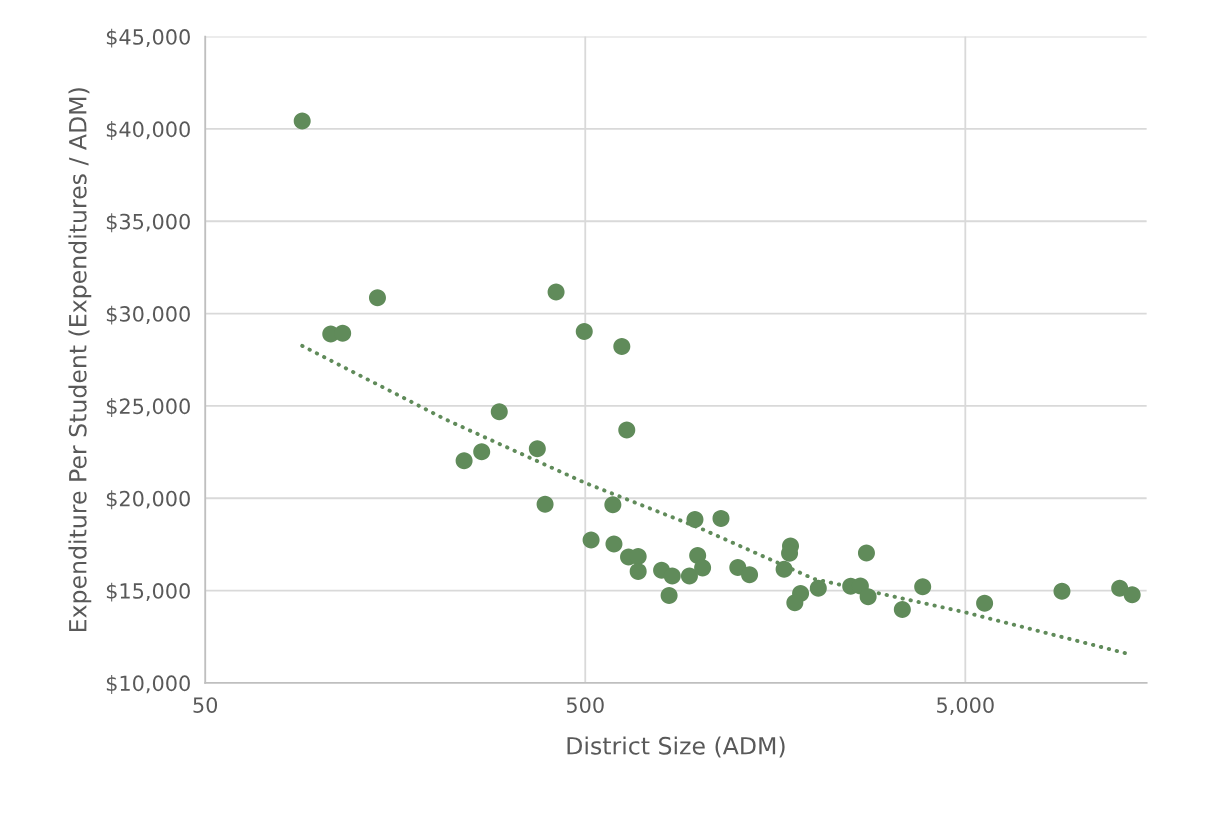 The image size is (1207, 813). What do you see at coordinates (148, 592) in the screenshot?
I see `y-tick-label: $15,000` at bounding box center [148, 592].